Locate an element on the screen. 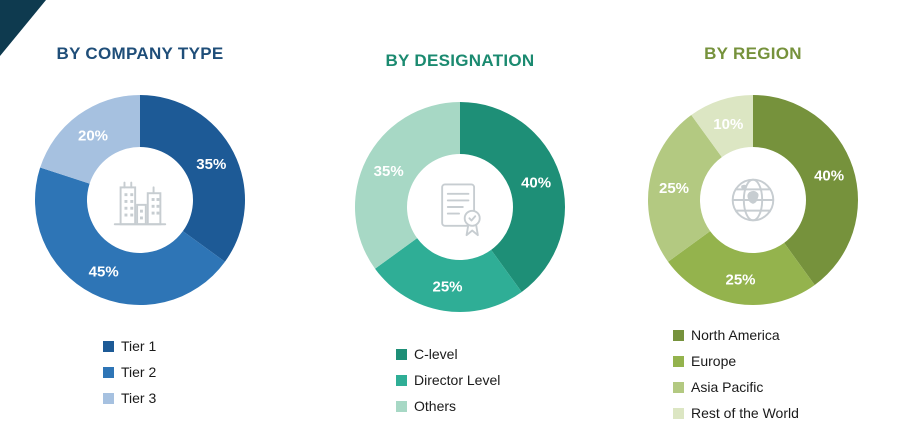 This screenshot has height=444, width=900. segment-value-label: 10% is located at coordinates (728, 124).